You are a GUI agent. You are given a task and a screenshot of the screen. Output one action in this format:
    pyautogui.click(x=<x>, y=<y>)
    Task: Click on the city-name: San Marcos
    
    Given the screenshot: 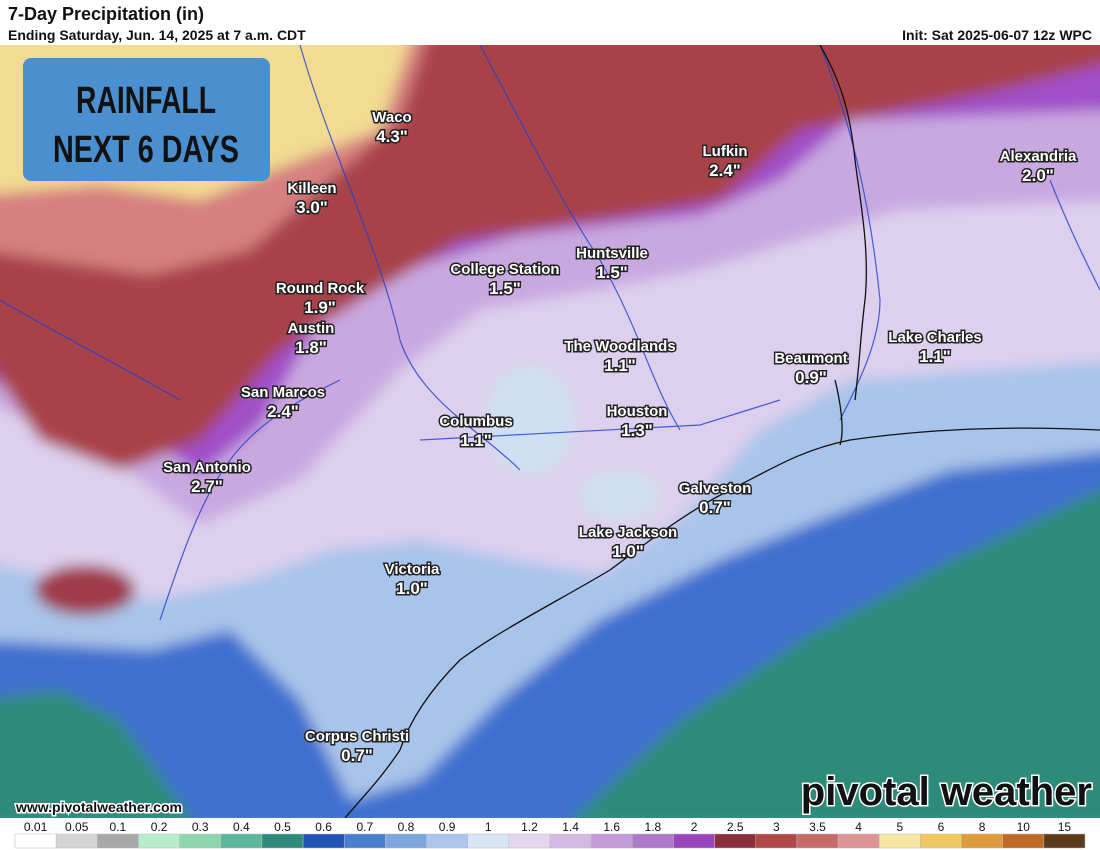 What is the action you would take?
    pyautogui.click(x=283, y=392)
    